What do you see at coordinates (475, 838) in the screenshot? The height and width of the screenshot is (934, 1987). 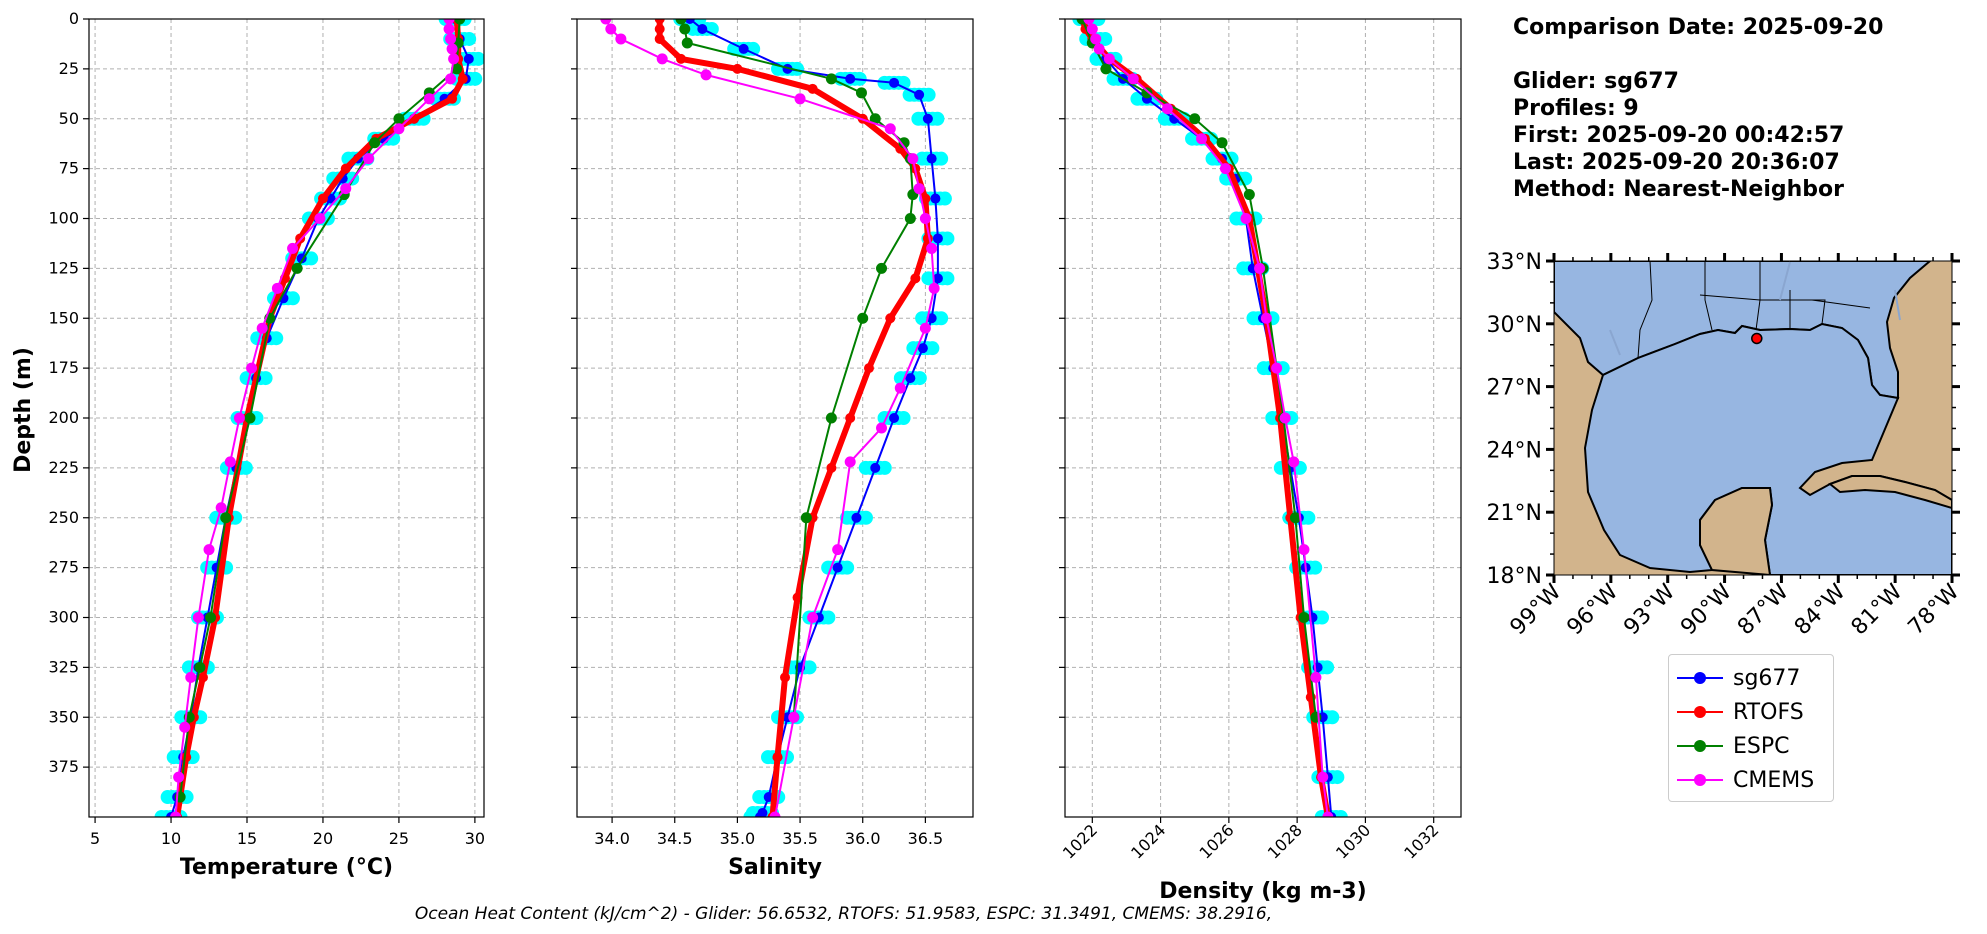 I see `x-tick-label: 30` at bounding box center [475, 838].